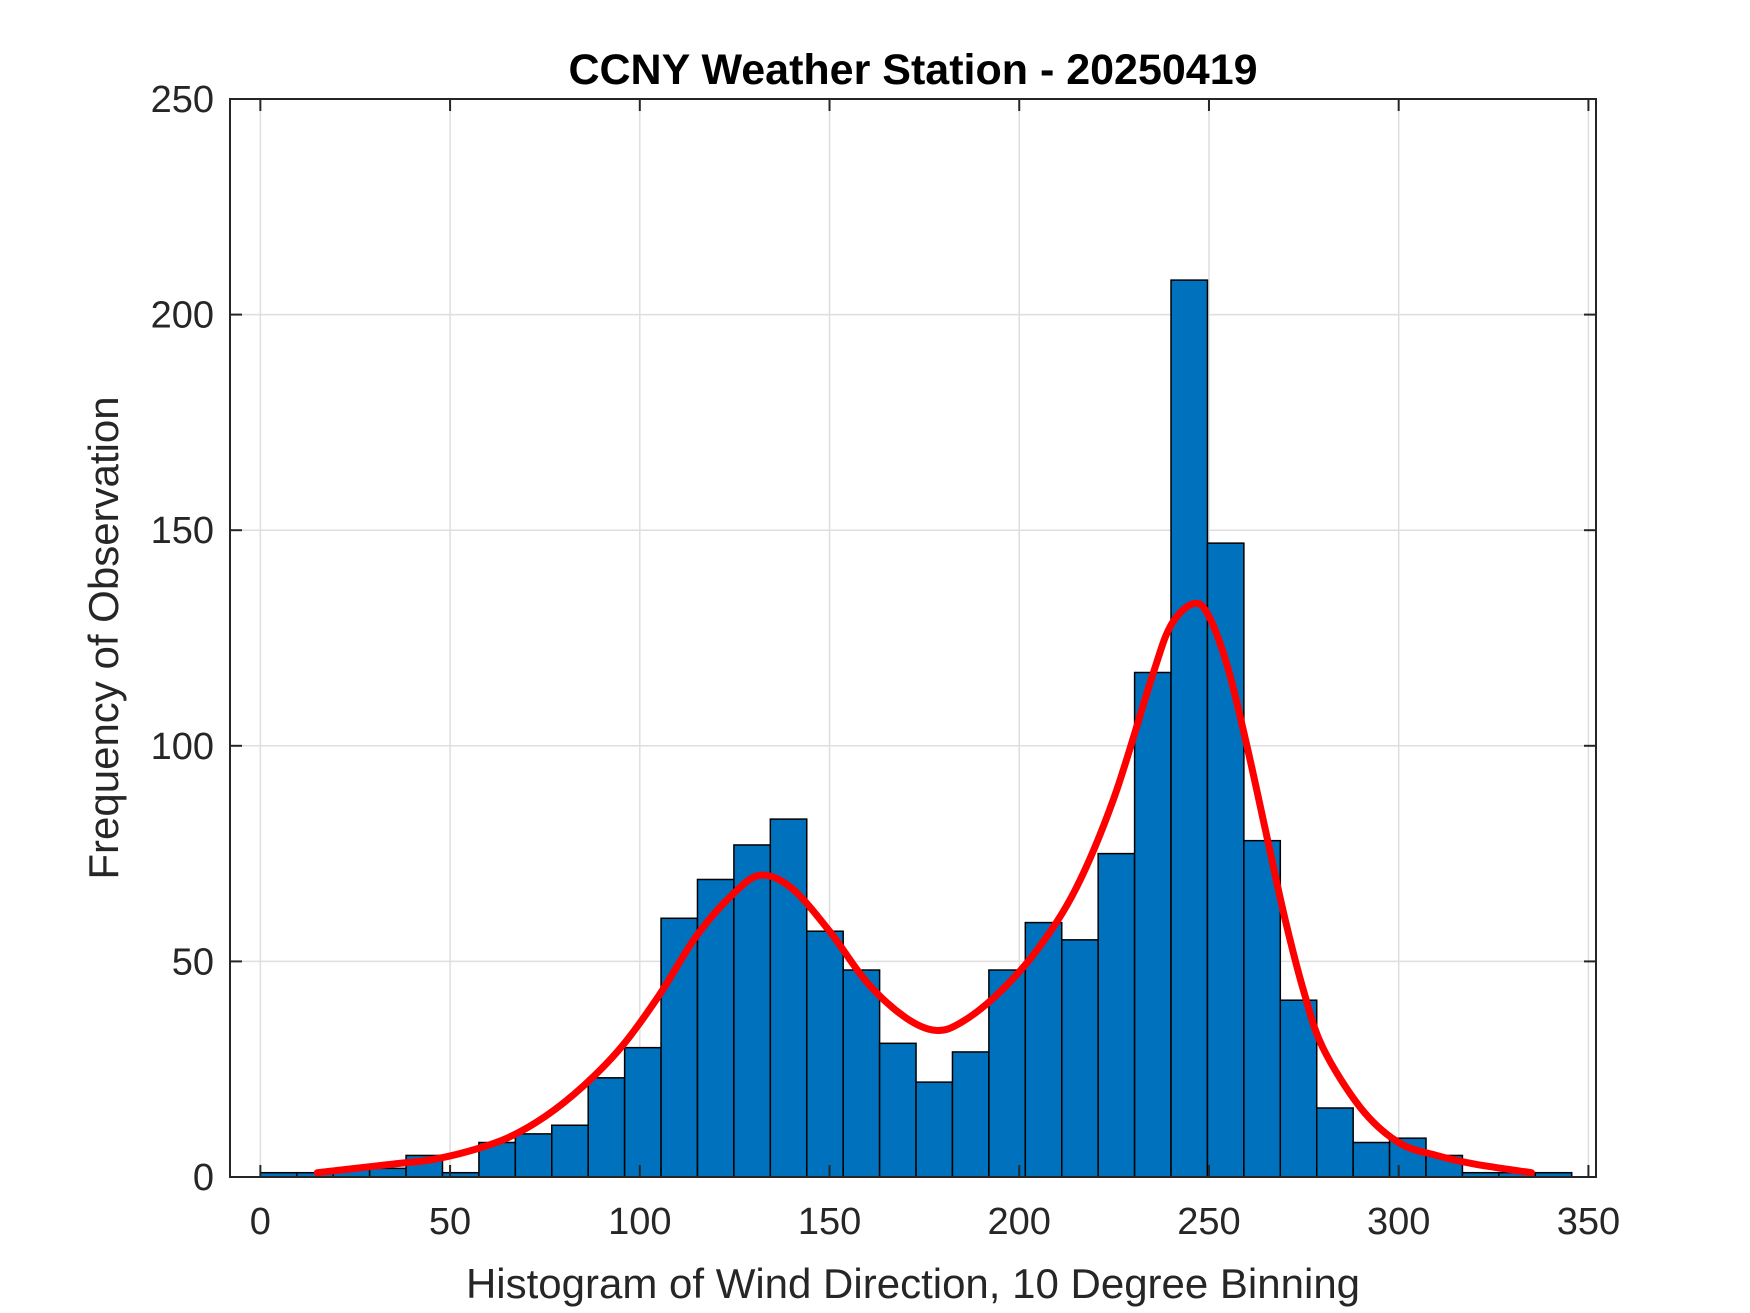 This screenshot has height=1313, width=1750. What do you see at coordinates (182, 531) in the screenshot?
I see `y-tick-label: 150` at bounding box center [182, 531].